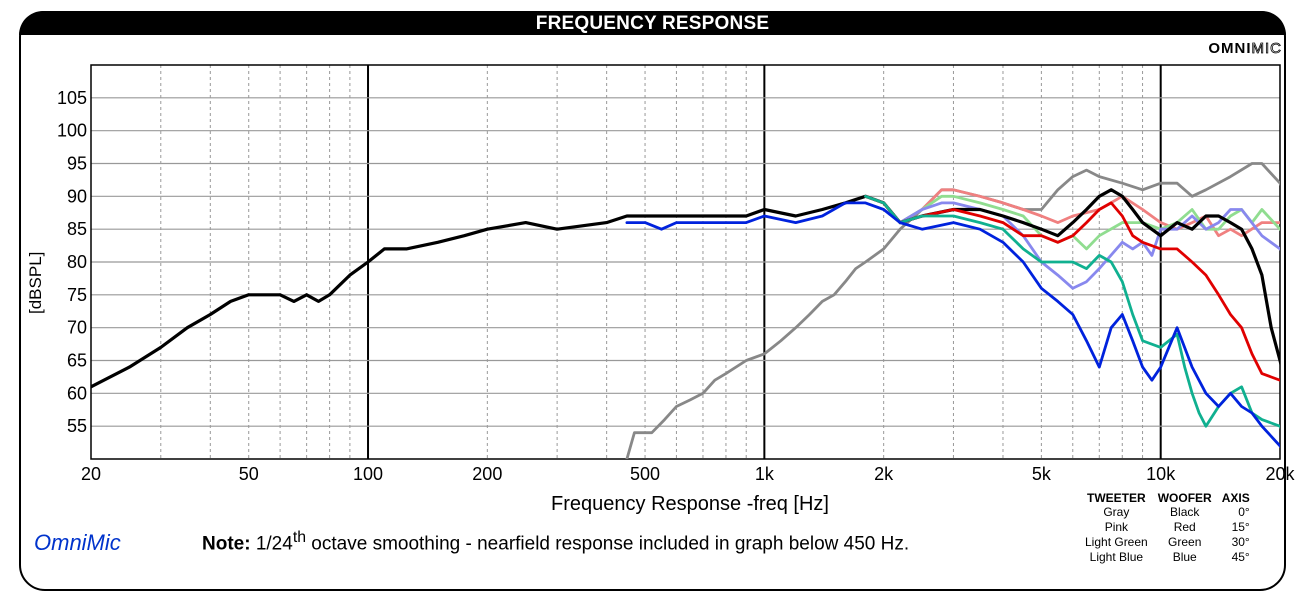  Describe the element at coordinates (77, 229) in the screenshot. I see `y-tick-label: 85` at that location.